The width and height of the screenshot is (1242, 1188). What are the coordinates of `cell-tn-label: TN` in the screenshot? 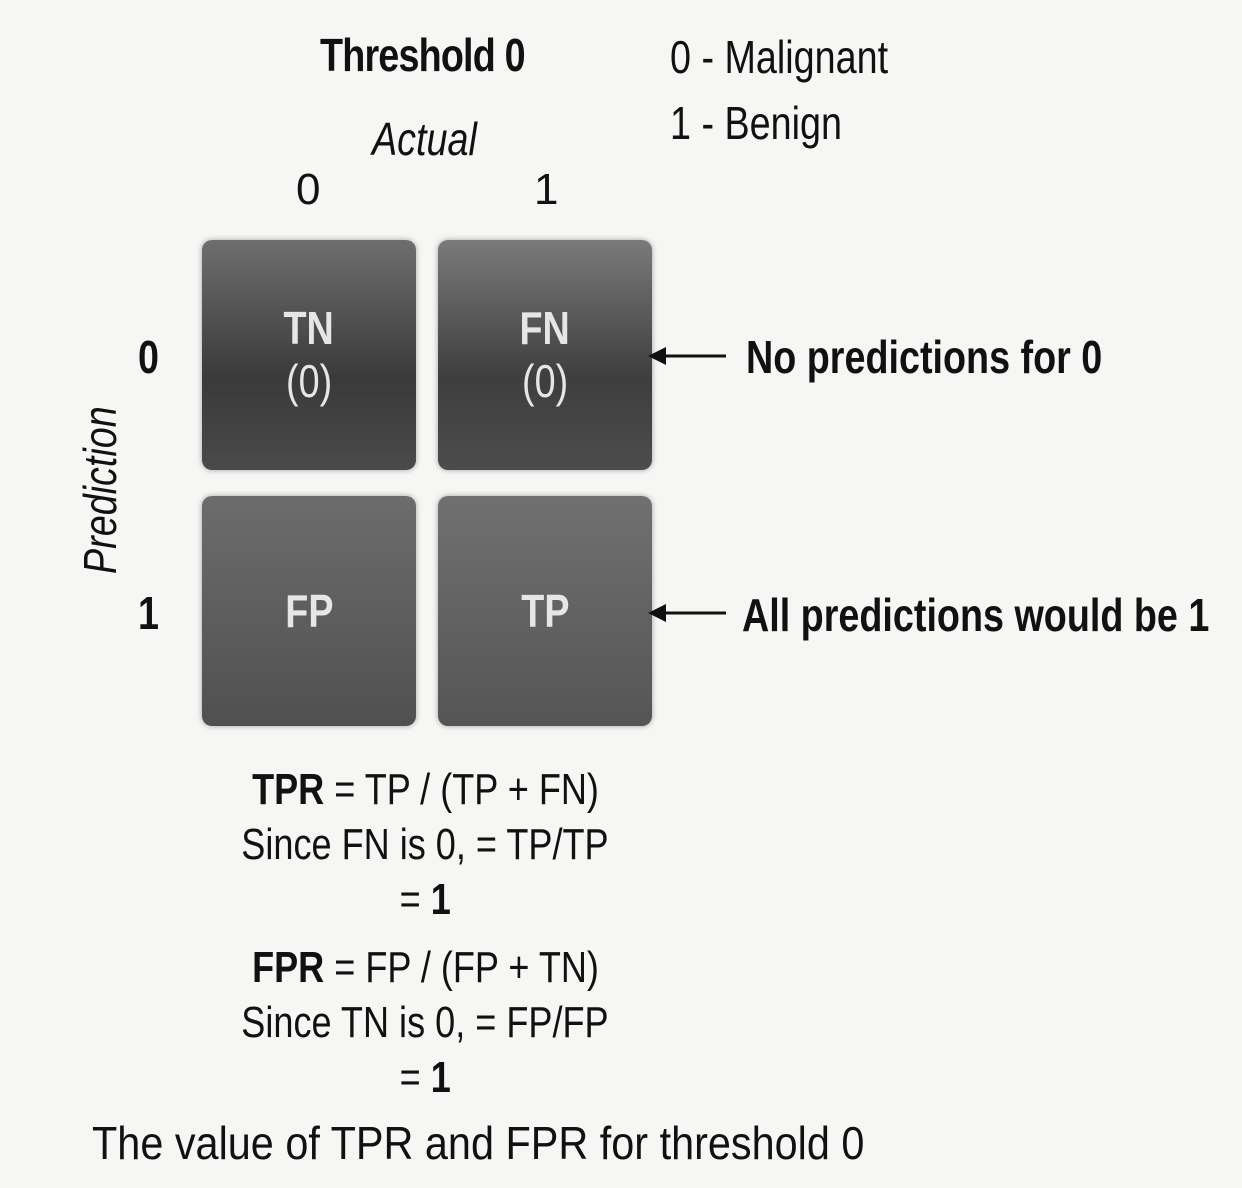 It's located at (309, 328).